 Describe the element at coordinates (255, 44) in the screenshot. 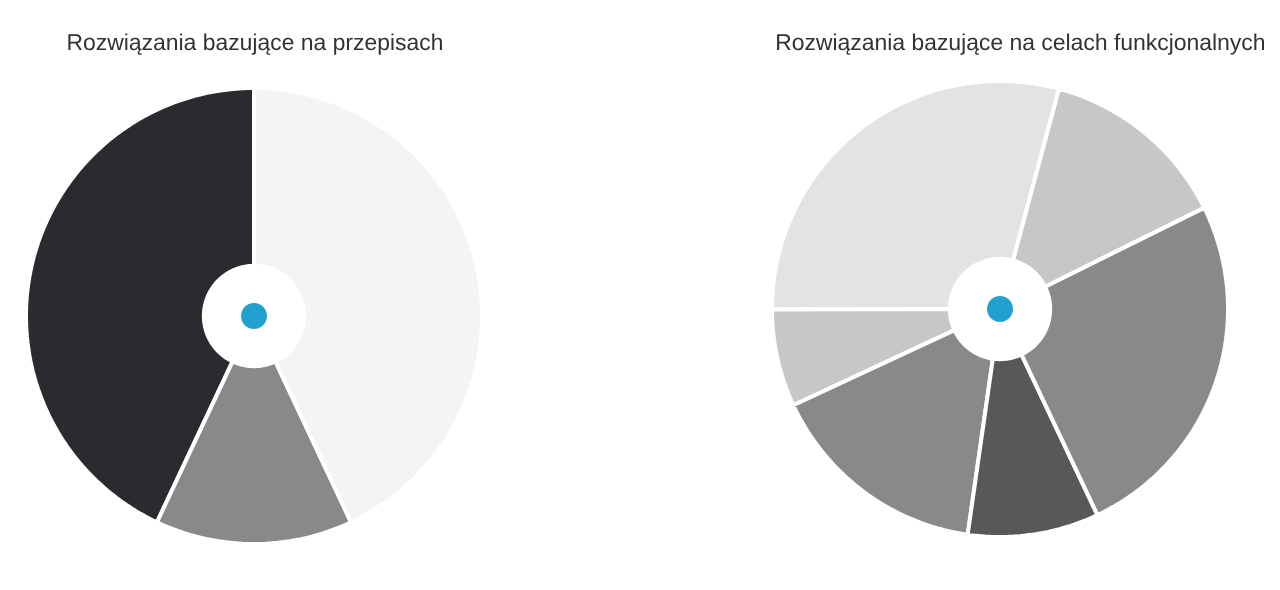

I see `chart-title: Rozwiązania bazujące na przepisach` at that location.